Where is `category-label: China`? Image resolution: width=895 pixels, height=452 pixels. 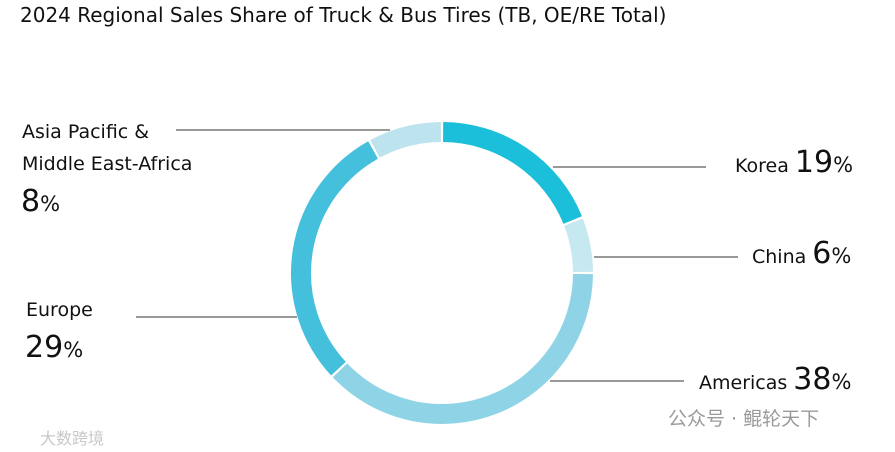
category-label: China is located at coordinates (779, 257).